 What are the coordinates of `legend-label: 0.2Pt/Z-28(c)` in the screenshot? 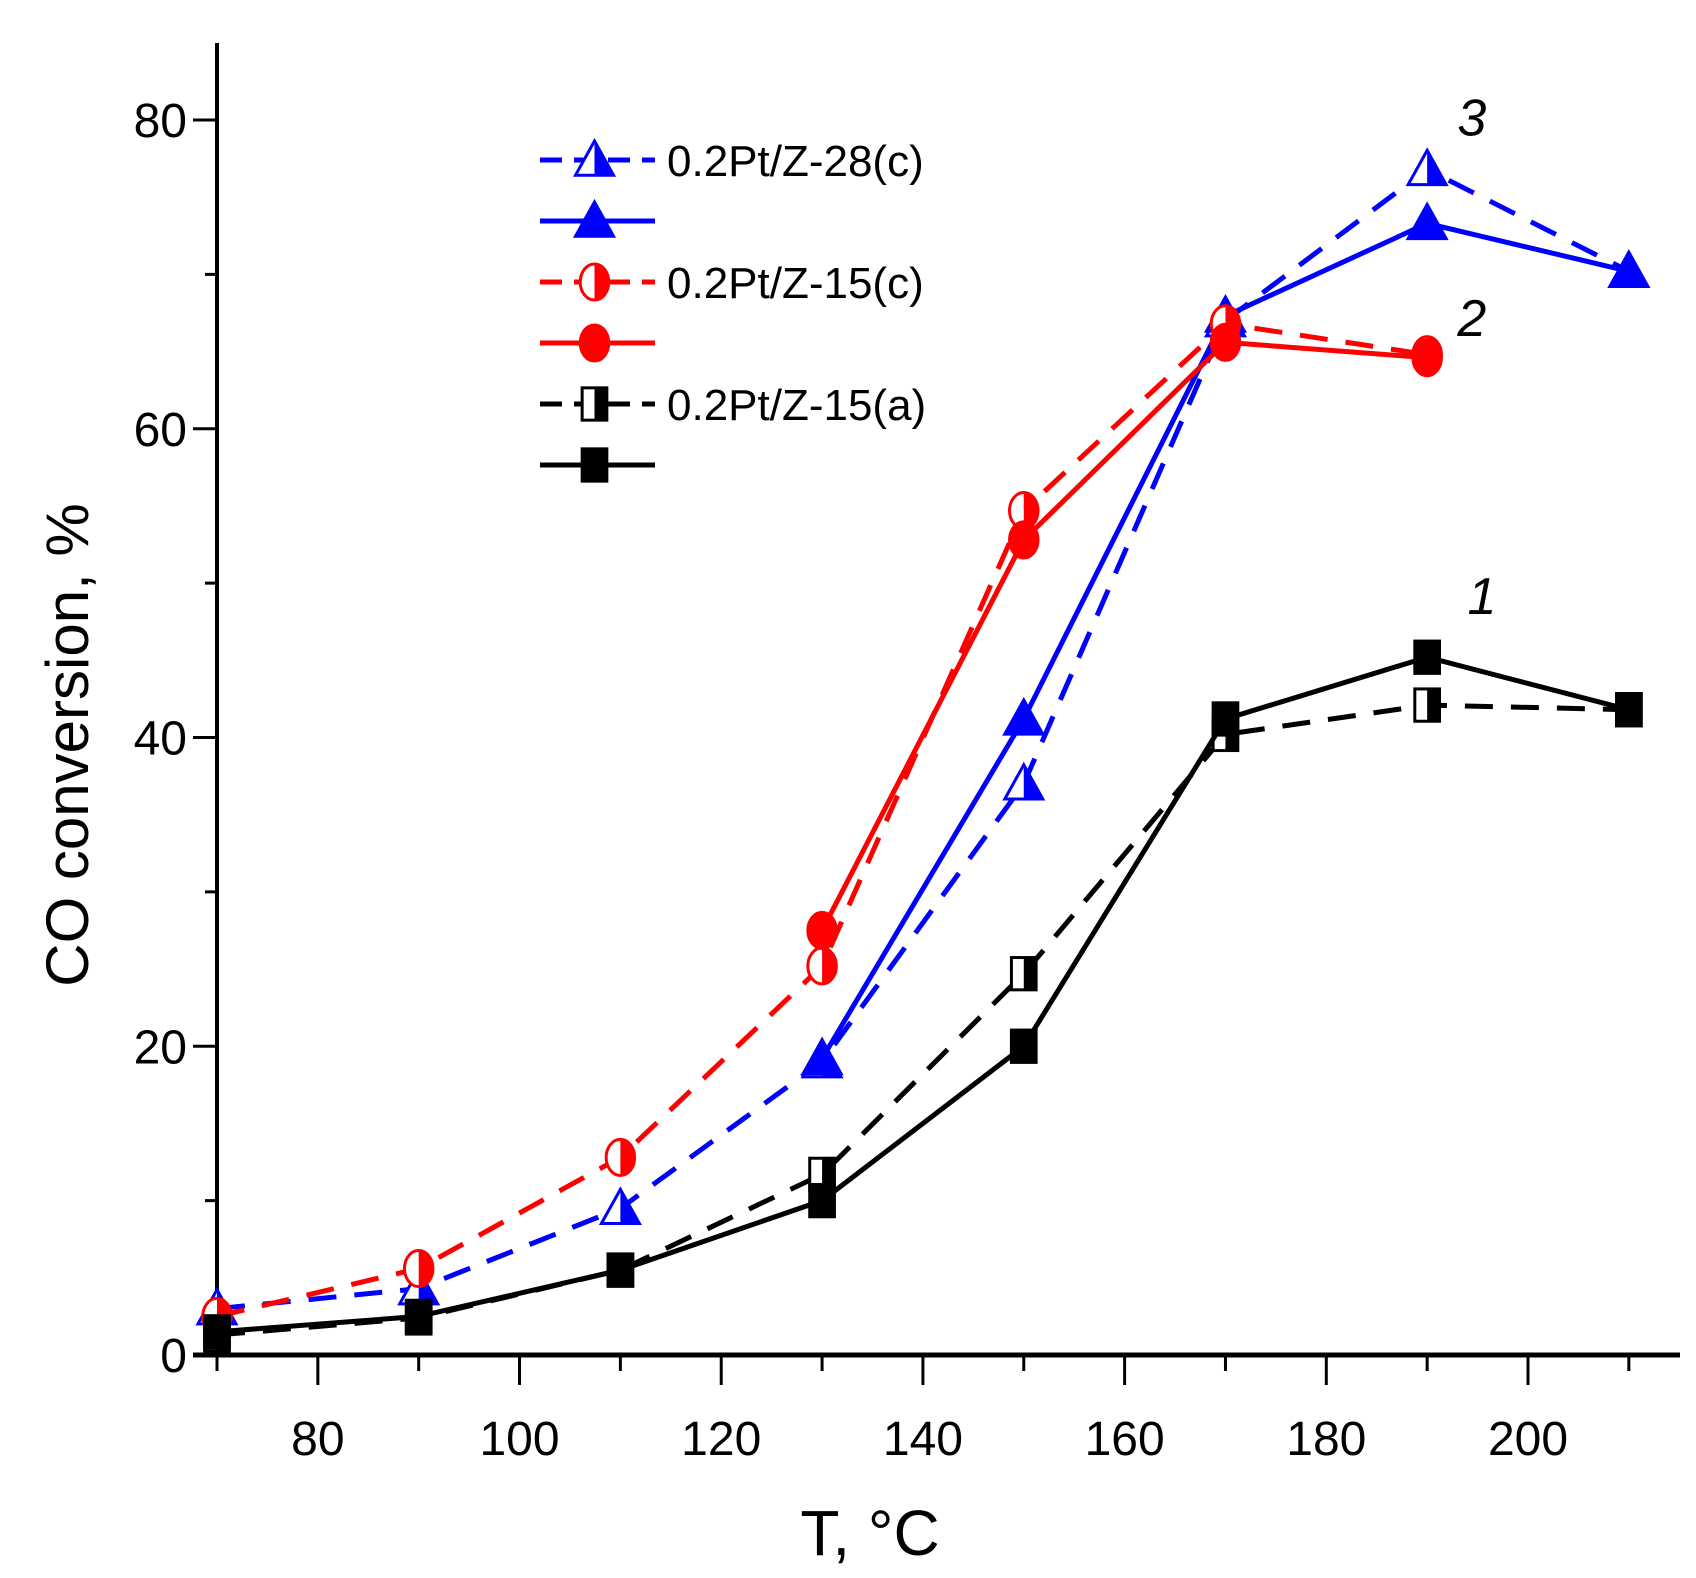 It's located at (795, 161).